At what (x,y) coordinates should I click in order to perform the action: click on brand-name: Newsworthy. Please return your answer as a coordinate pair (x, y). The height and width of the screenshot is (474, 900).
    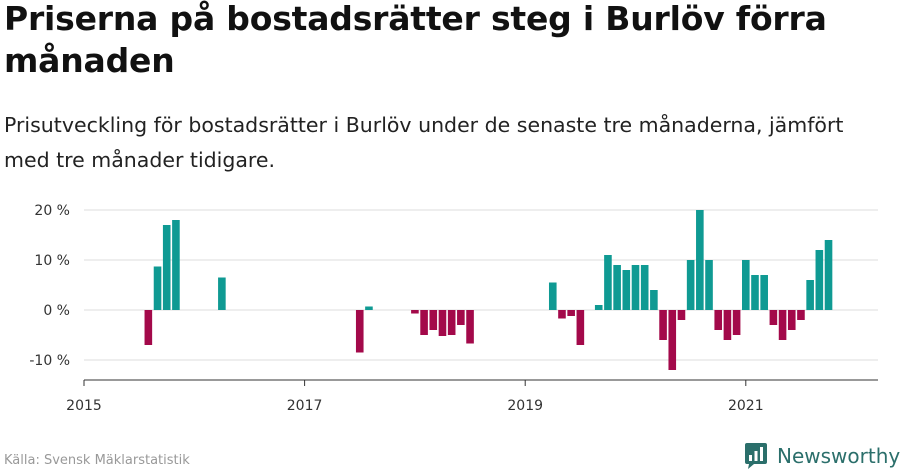
    Looking at the image, I should click on (838, 456).